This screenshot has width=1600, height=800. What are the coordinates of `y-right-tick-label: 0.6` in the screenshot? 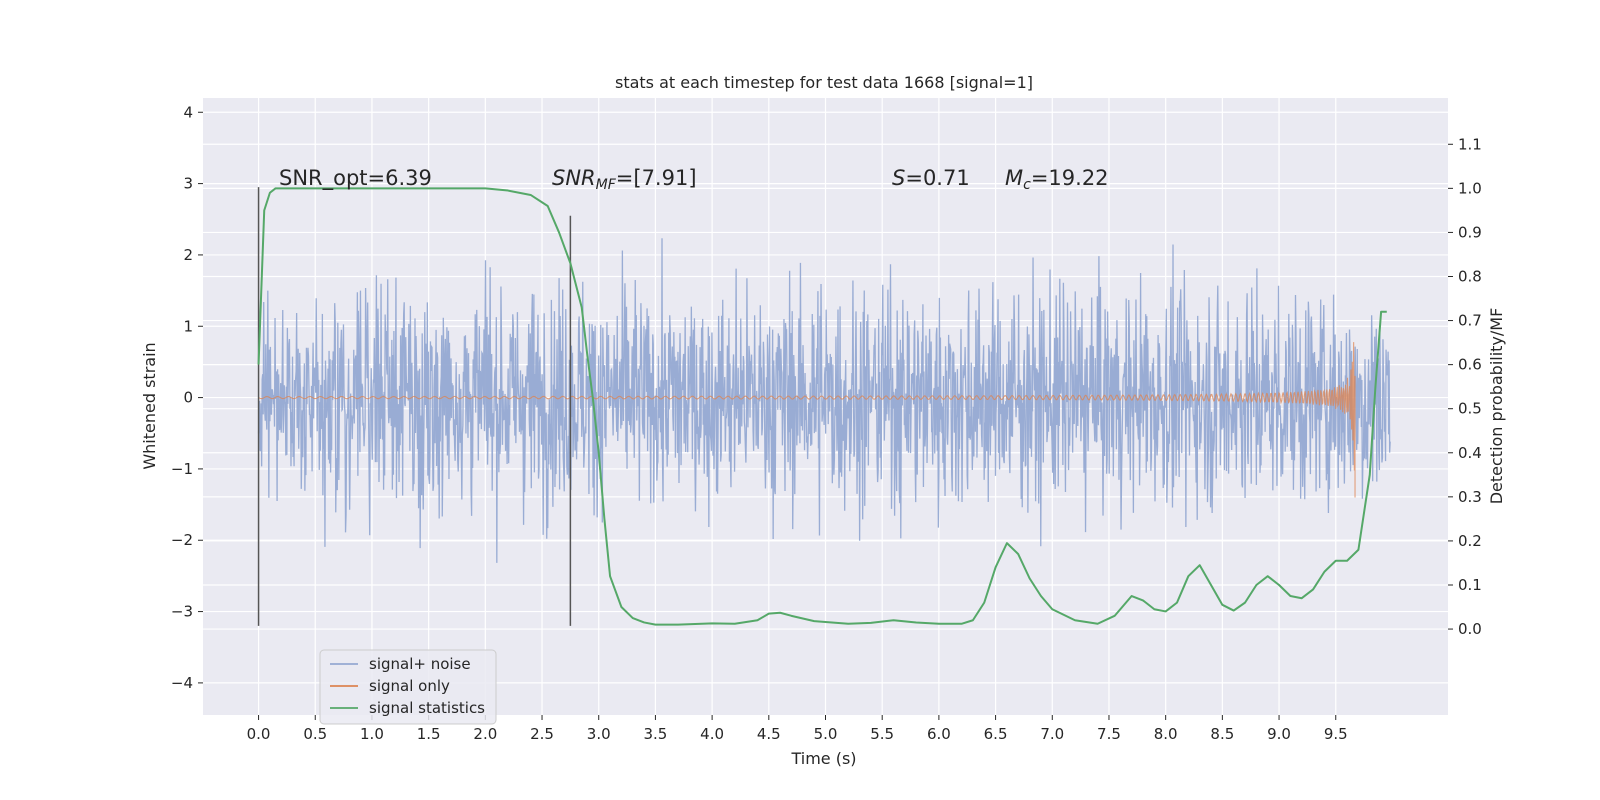 It's located at (1470, 365).